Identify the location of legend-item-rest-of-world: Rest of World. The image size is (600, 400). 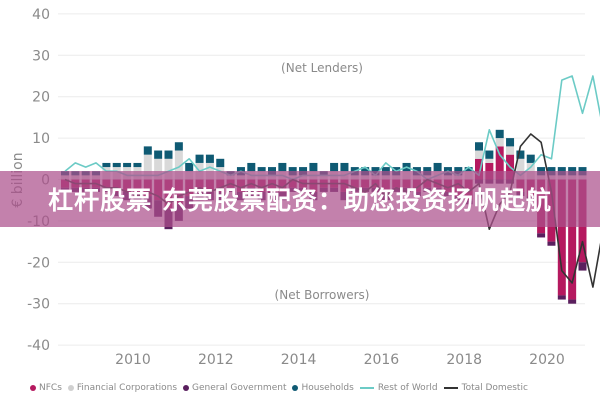
(398, 388).